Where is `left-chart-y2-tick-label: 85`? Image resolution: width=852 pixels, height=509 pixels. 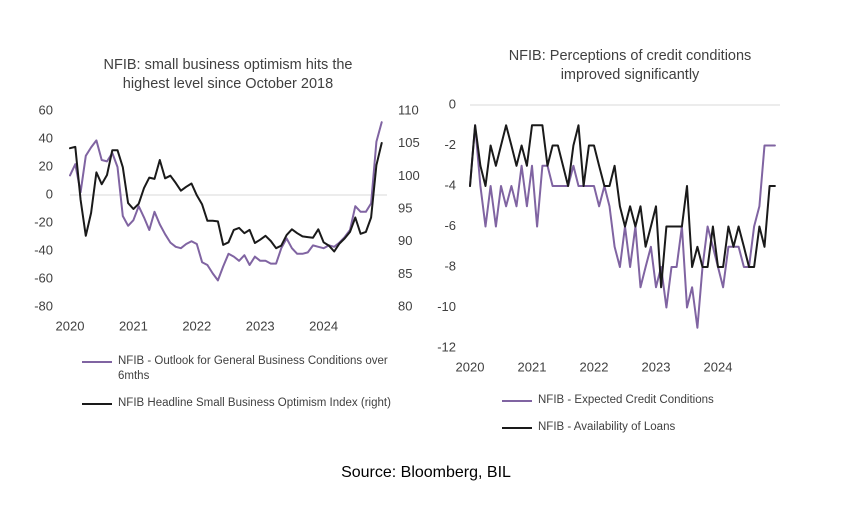
left-chart-y2-tick-label: 85 is located at coordinates (405, 273).